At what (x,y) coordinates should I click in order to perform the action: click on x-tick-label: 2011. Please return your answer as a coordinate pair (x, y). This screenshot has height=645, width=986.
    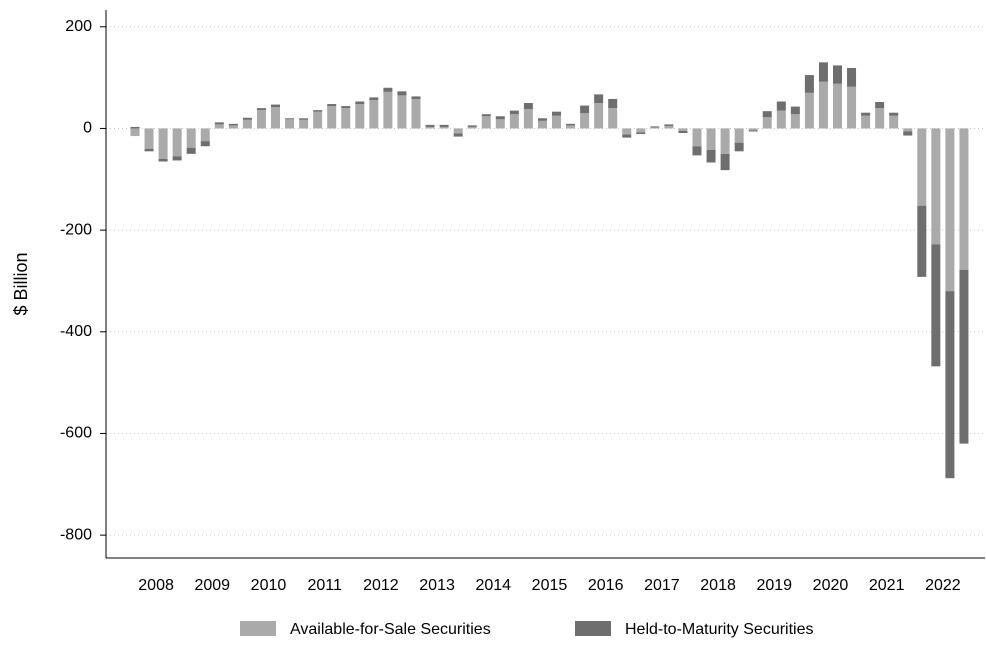
    Looking at the image, I should click on (324, 585).